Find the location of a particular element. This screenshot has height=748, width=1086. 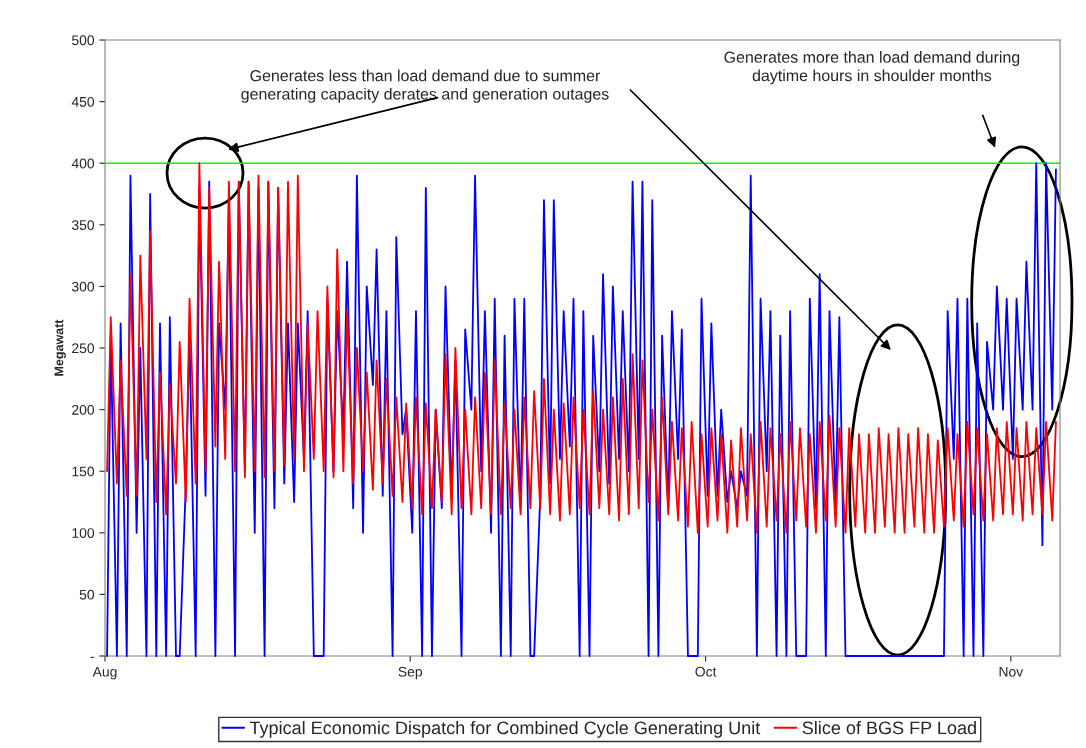

y-axis-title: Megawatt is located at coordinates (60, 347).